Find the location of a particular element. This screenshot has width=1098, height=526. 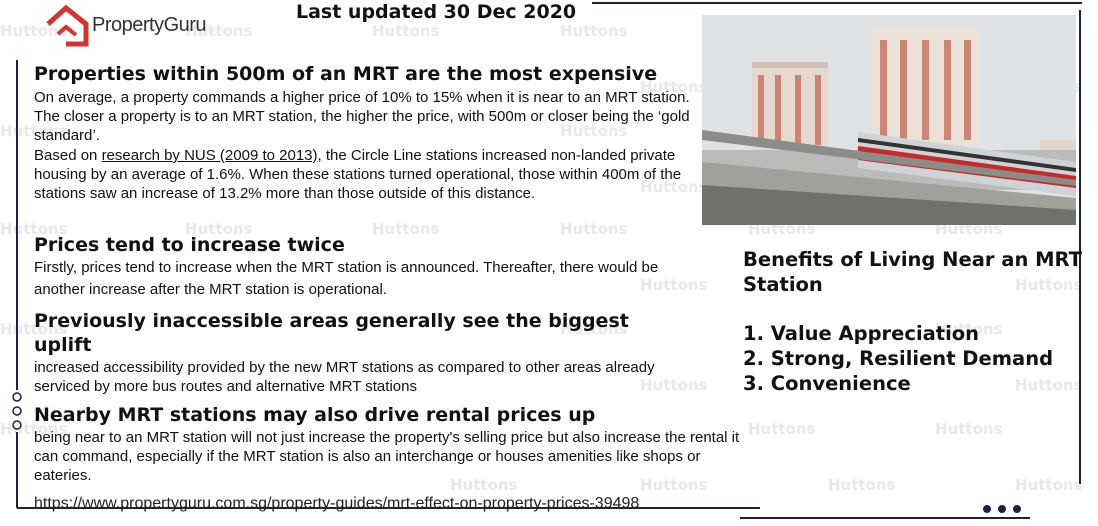

benefit-item: 1. Value Appreciation is located at coordinates (861, 333).